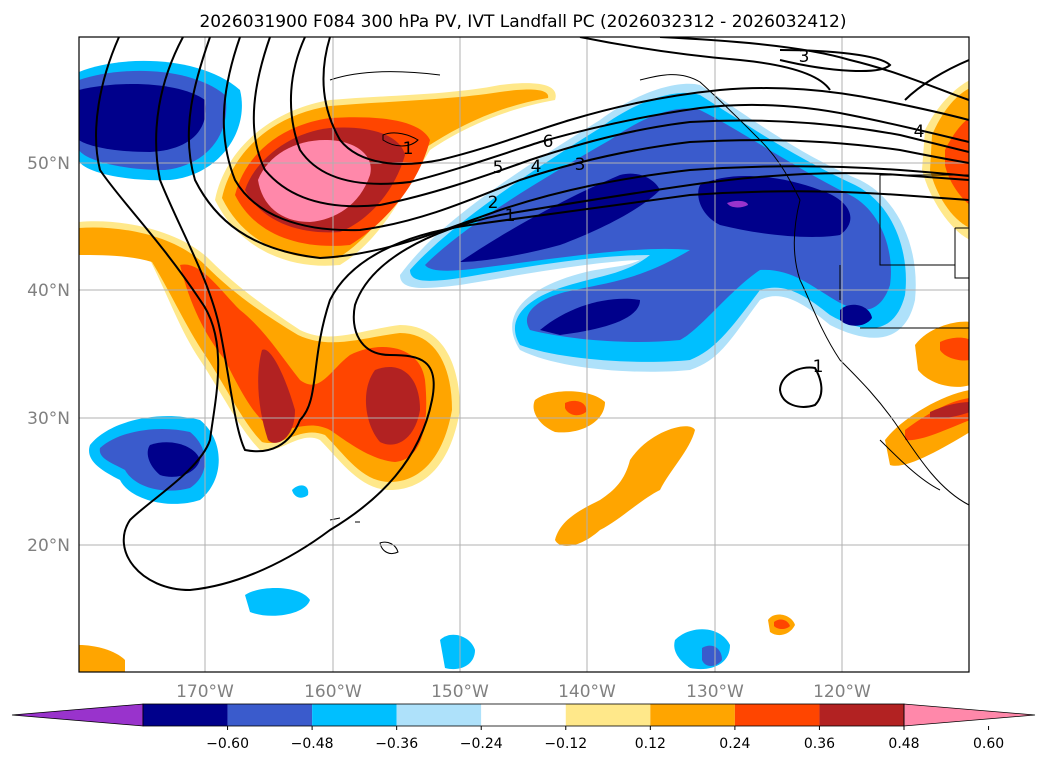 Image resolution: width=1047 pixels, height=769 pixels. Describe the element at coordinates (396, 744) in the screenshot. I see `colorbar-tick-label: −0.36` at that location.